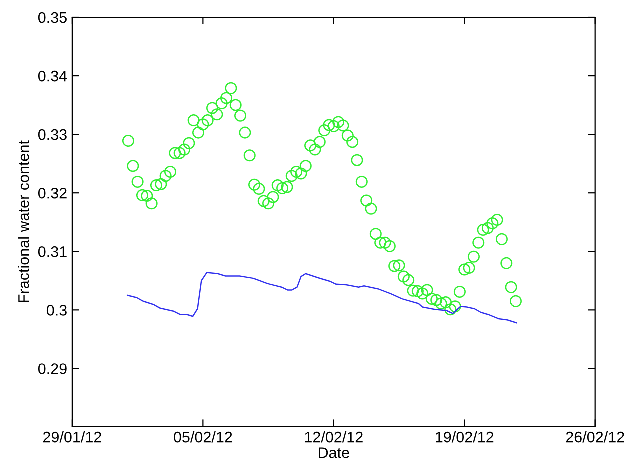 Image resolution: width=630 pixels, height=473 pixels. I want to click on x-tick-label: 26/02/12, so click(595, 437).